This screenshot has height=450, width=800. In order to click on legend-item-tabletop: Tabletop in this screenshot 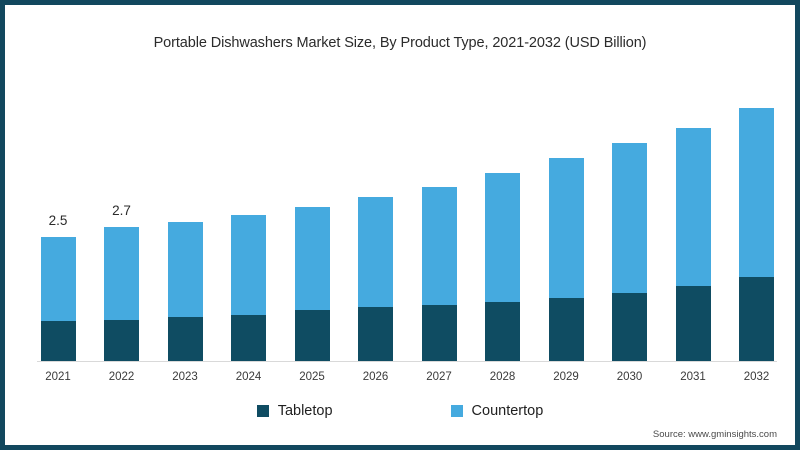, I will do `click(294, 411)`.